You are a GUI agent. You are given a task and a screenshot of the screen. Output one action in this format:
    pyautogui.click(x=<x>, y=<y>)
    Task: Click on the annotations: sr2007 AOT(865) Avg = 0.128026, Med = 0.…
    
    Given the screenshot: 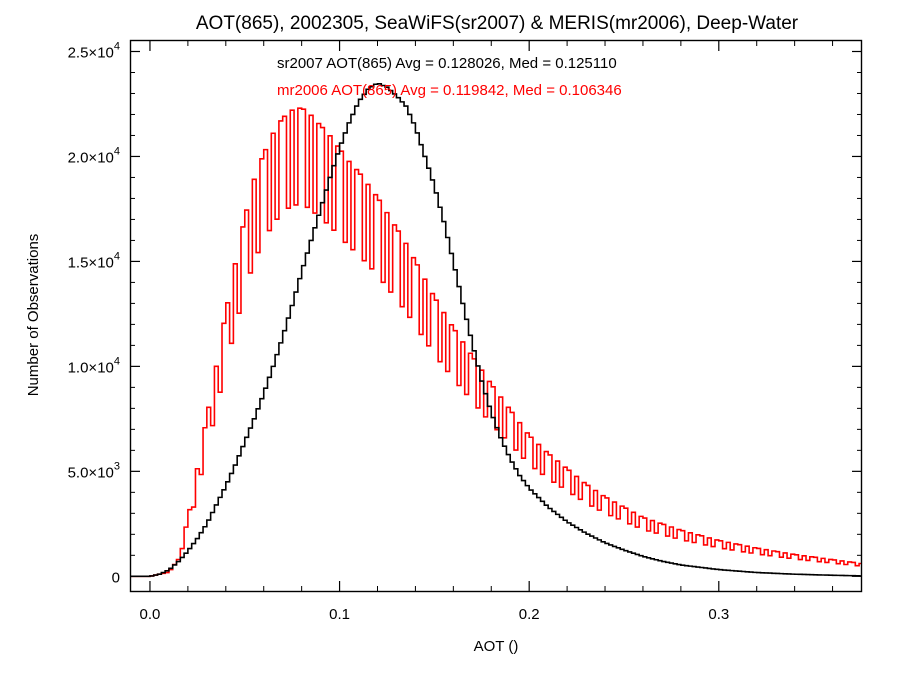 What is the action you would take?
    pyautogui.click(x=449, y=77)
    